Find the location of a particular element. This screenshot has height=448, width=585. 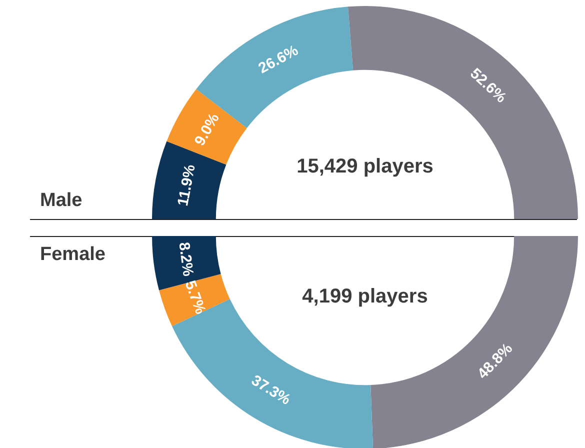

text: Male is located at coordinates (61, 201).